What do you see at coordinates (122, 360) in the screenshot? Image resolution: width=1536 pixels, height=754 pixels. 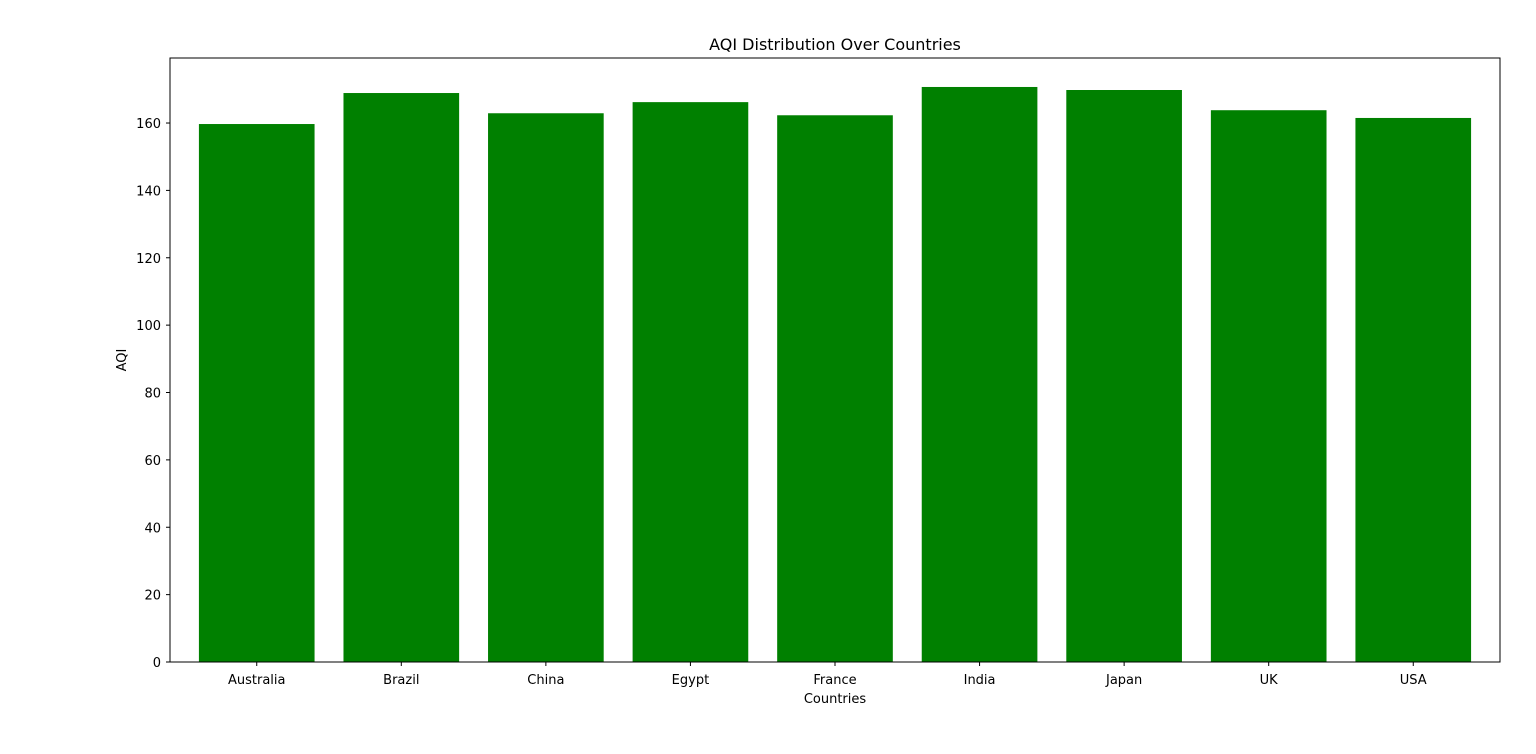 I see `y-axis-title: AQI` at bounding box center [122, 360].